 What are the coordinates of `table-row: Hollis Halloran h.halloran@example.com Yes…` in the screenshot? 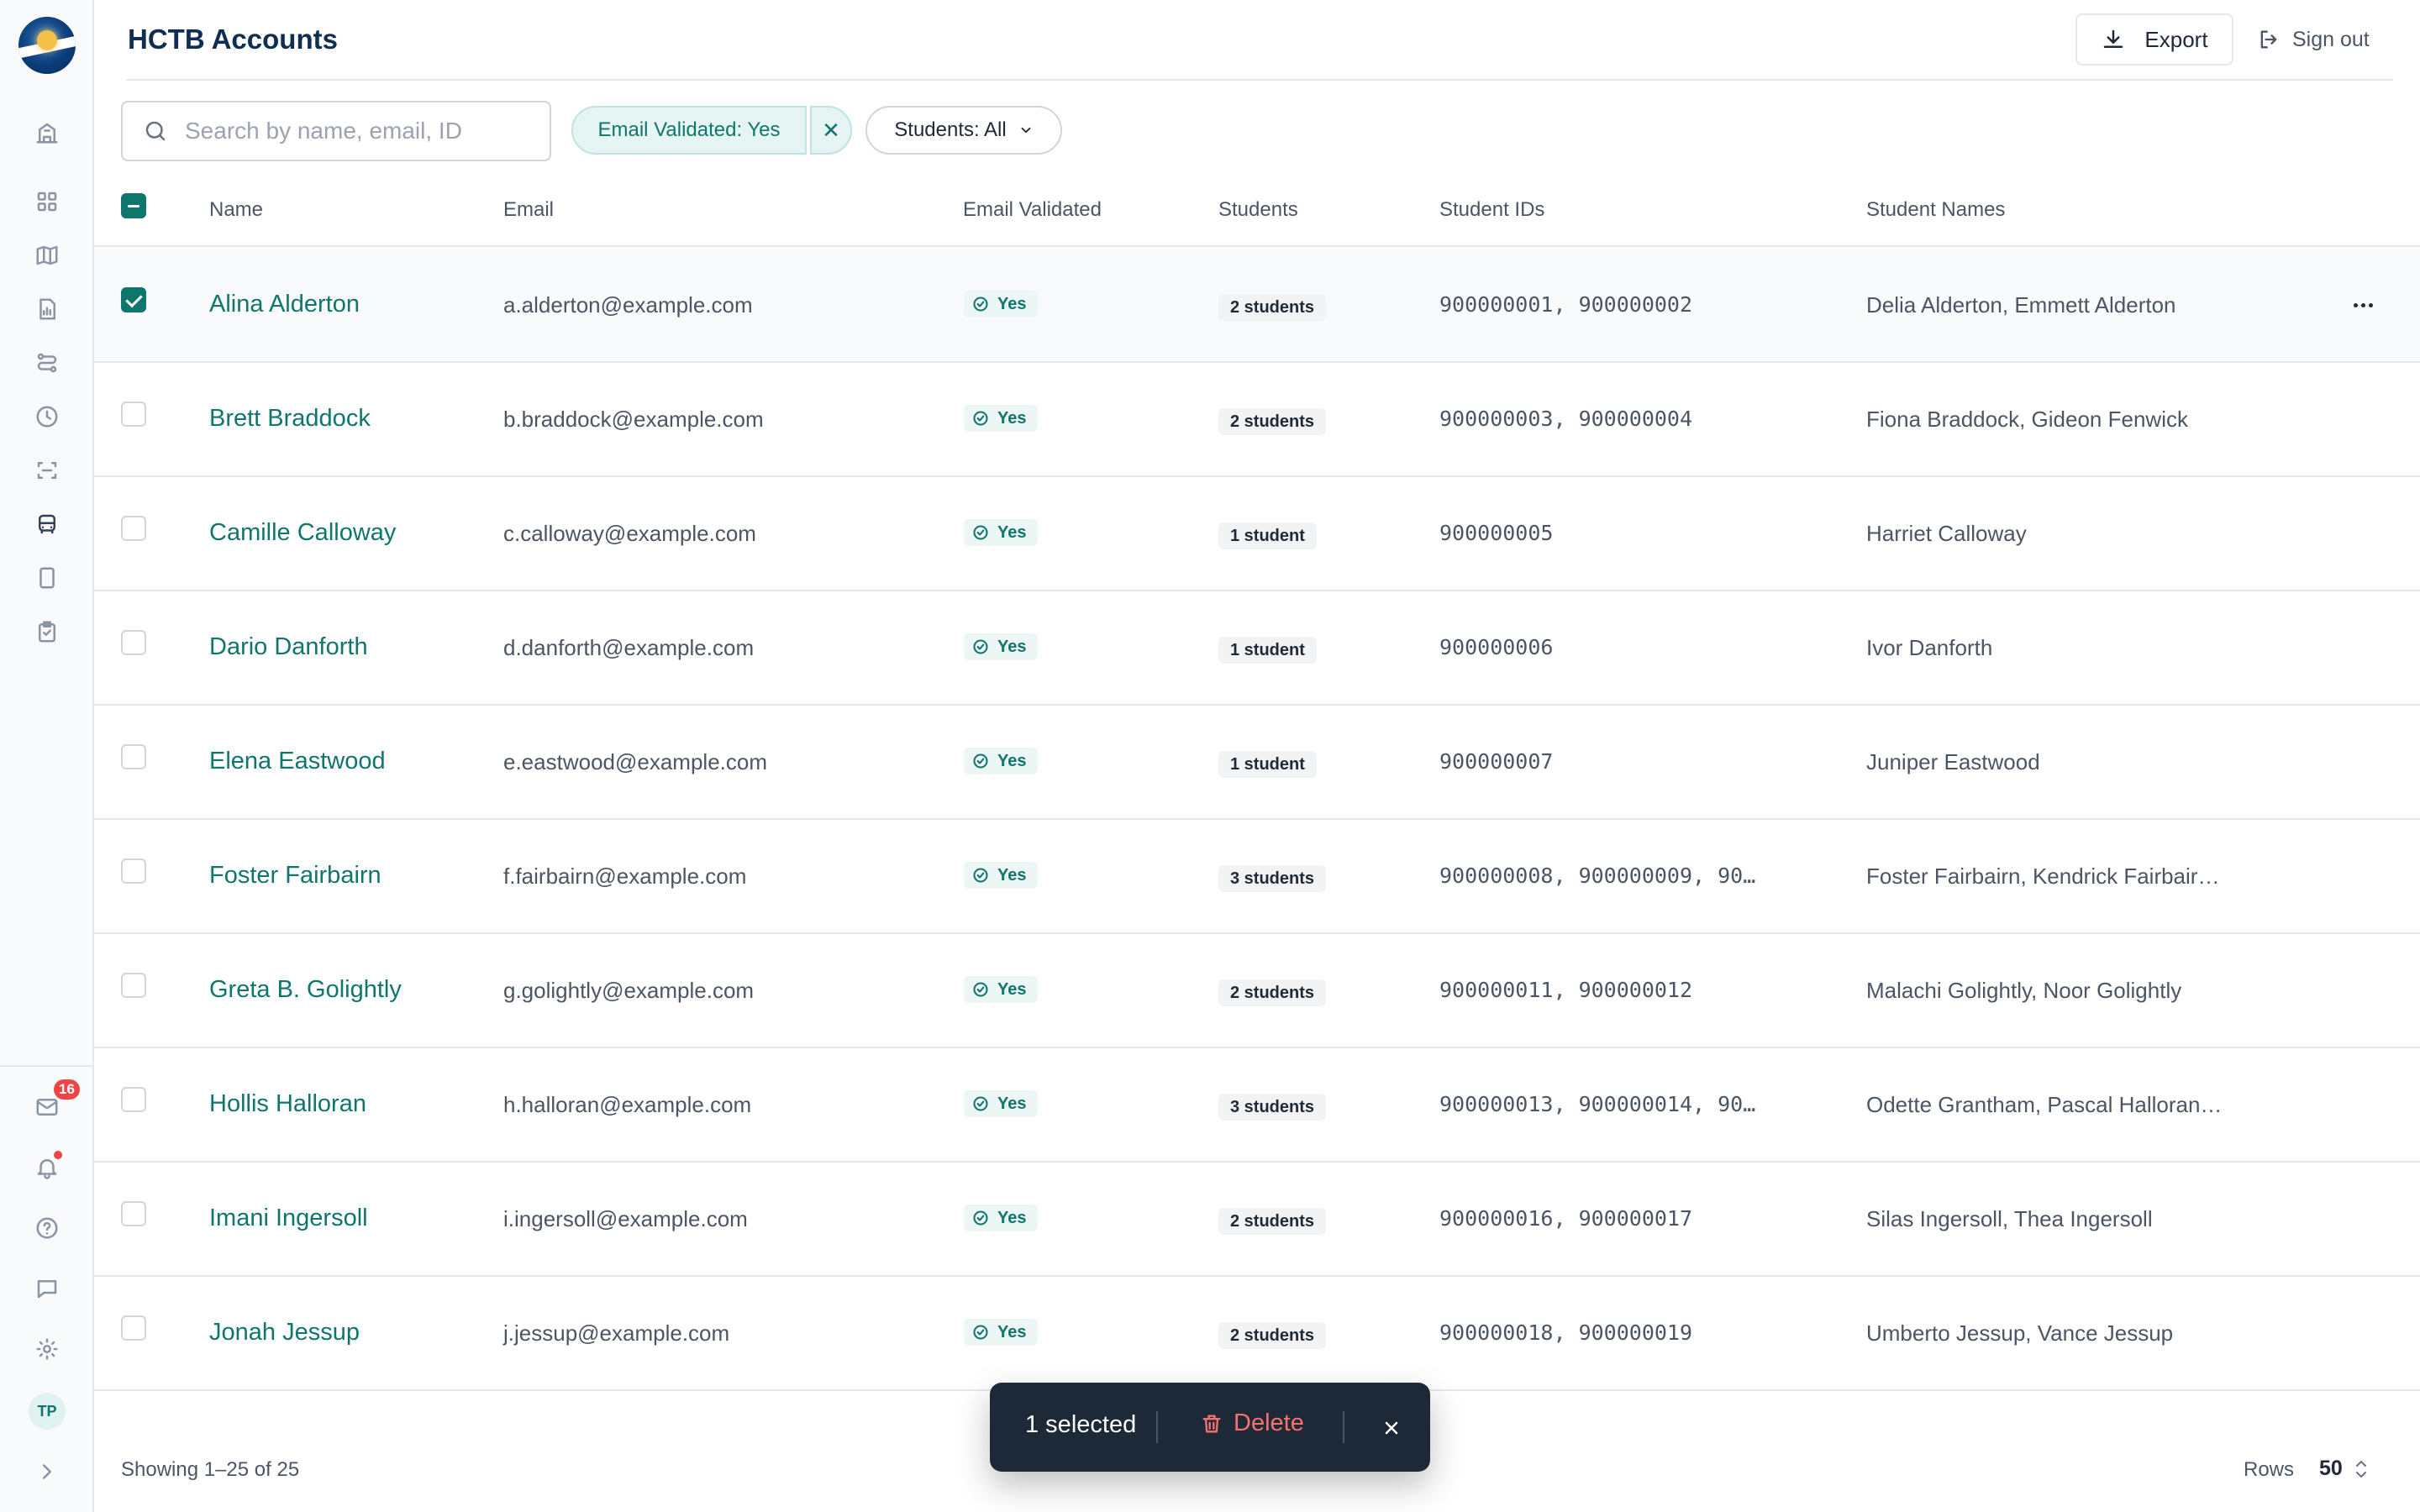 It's located at (1257, 1105).